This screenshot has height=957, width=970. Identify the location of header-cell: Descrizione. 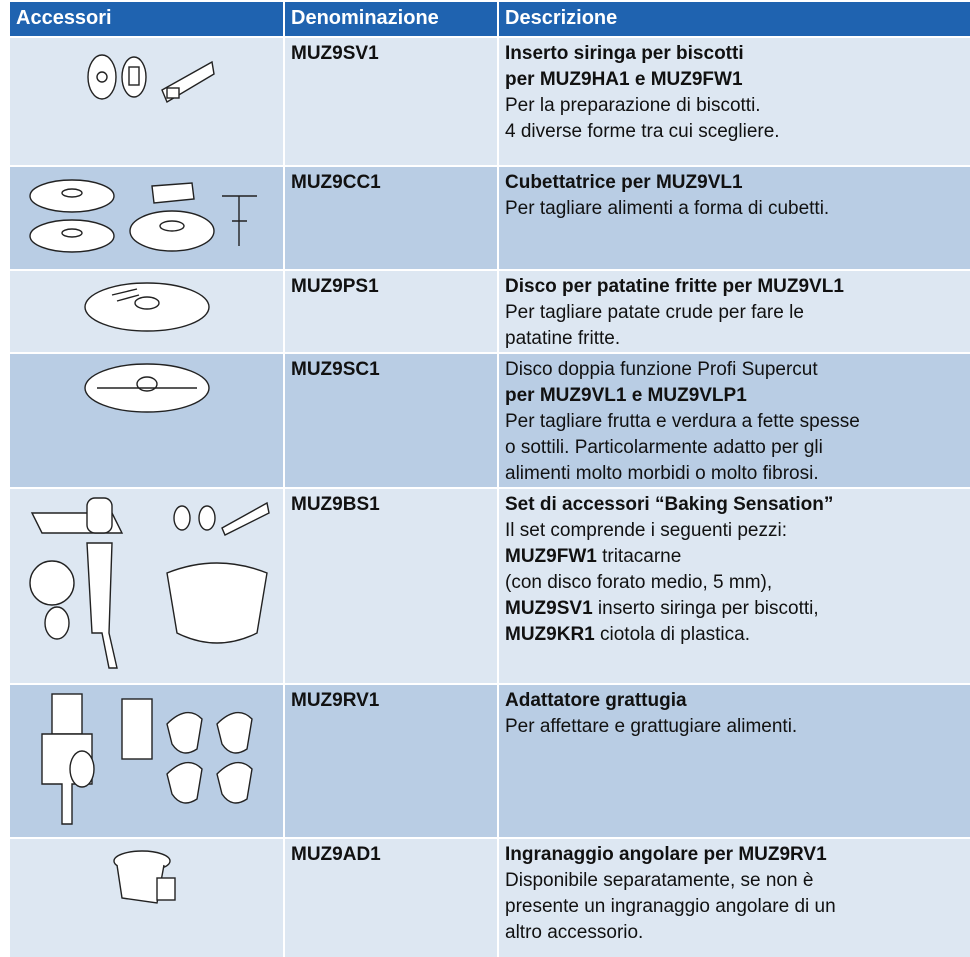
(733, 19).